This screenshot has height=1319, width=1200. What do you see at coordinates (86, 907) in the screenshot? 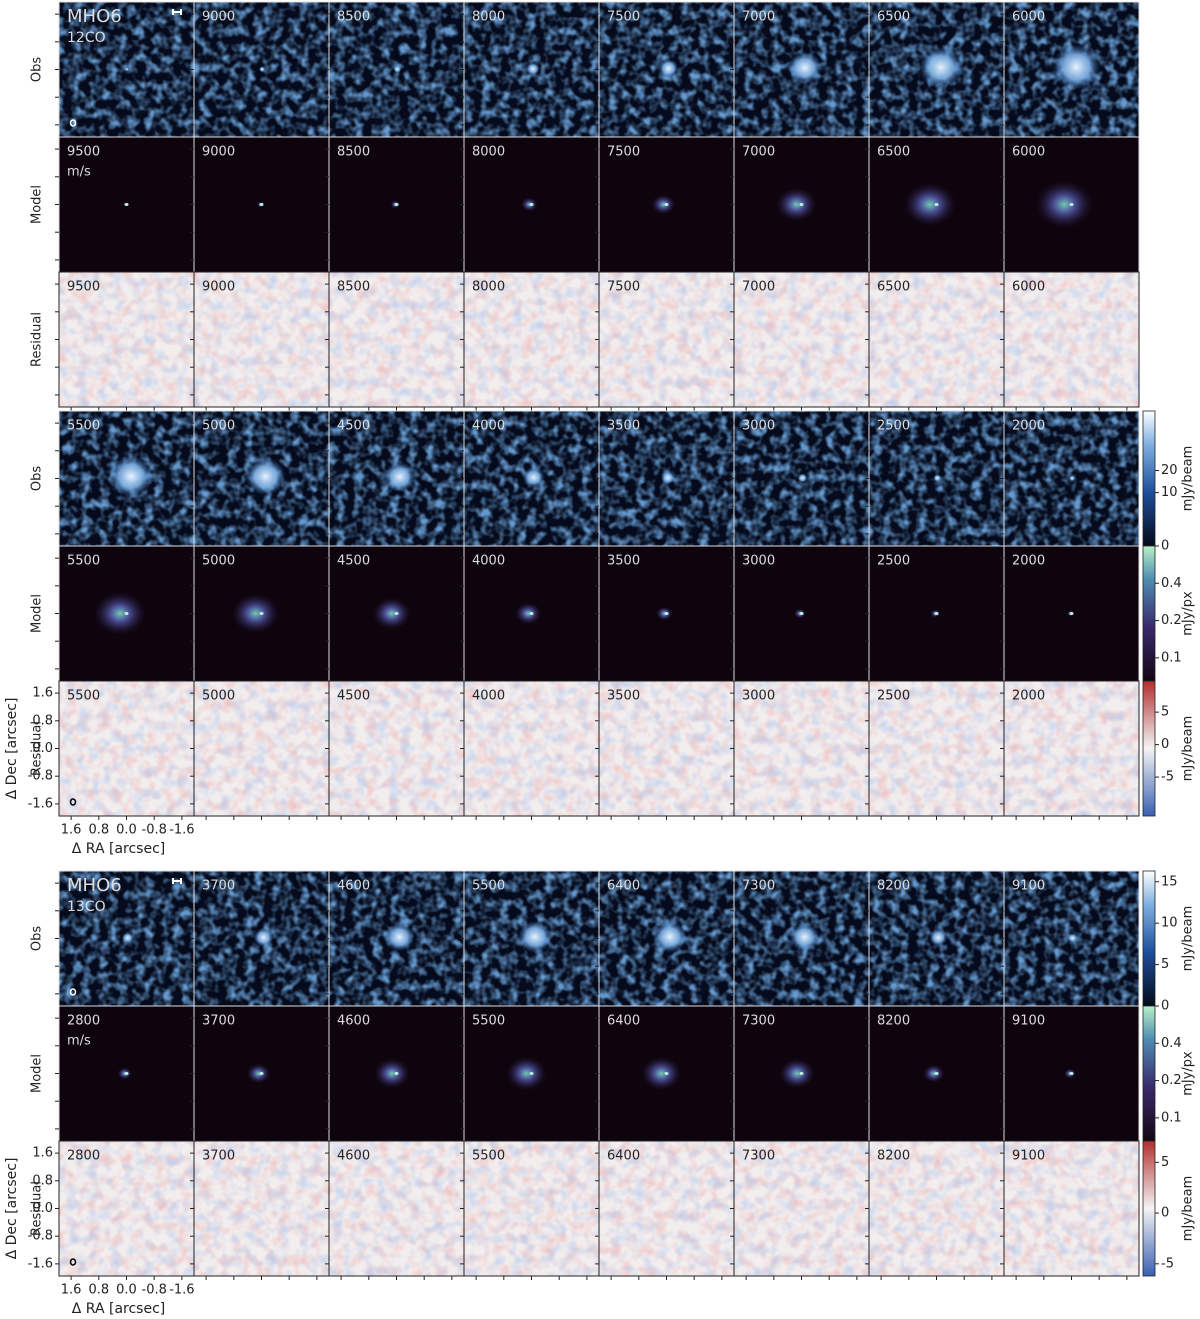
I see `line-name: 13CO` at bounding box center [86, 907].